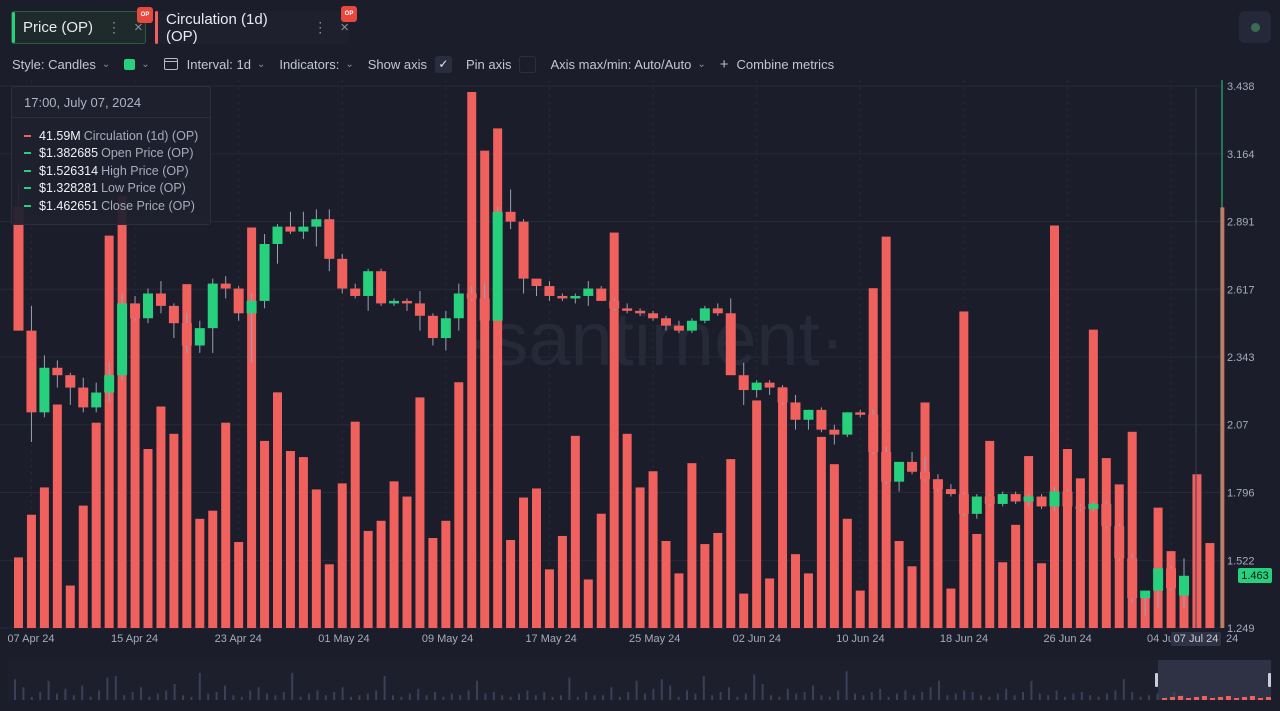 Image resolution: width=1280 pixels, height=711 pixels. I want to click on tab-label: Price (OP), so click(58, 27).